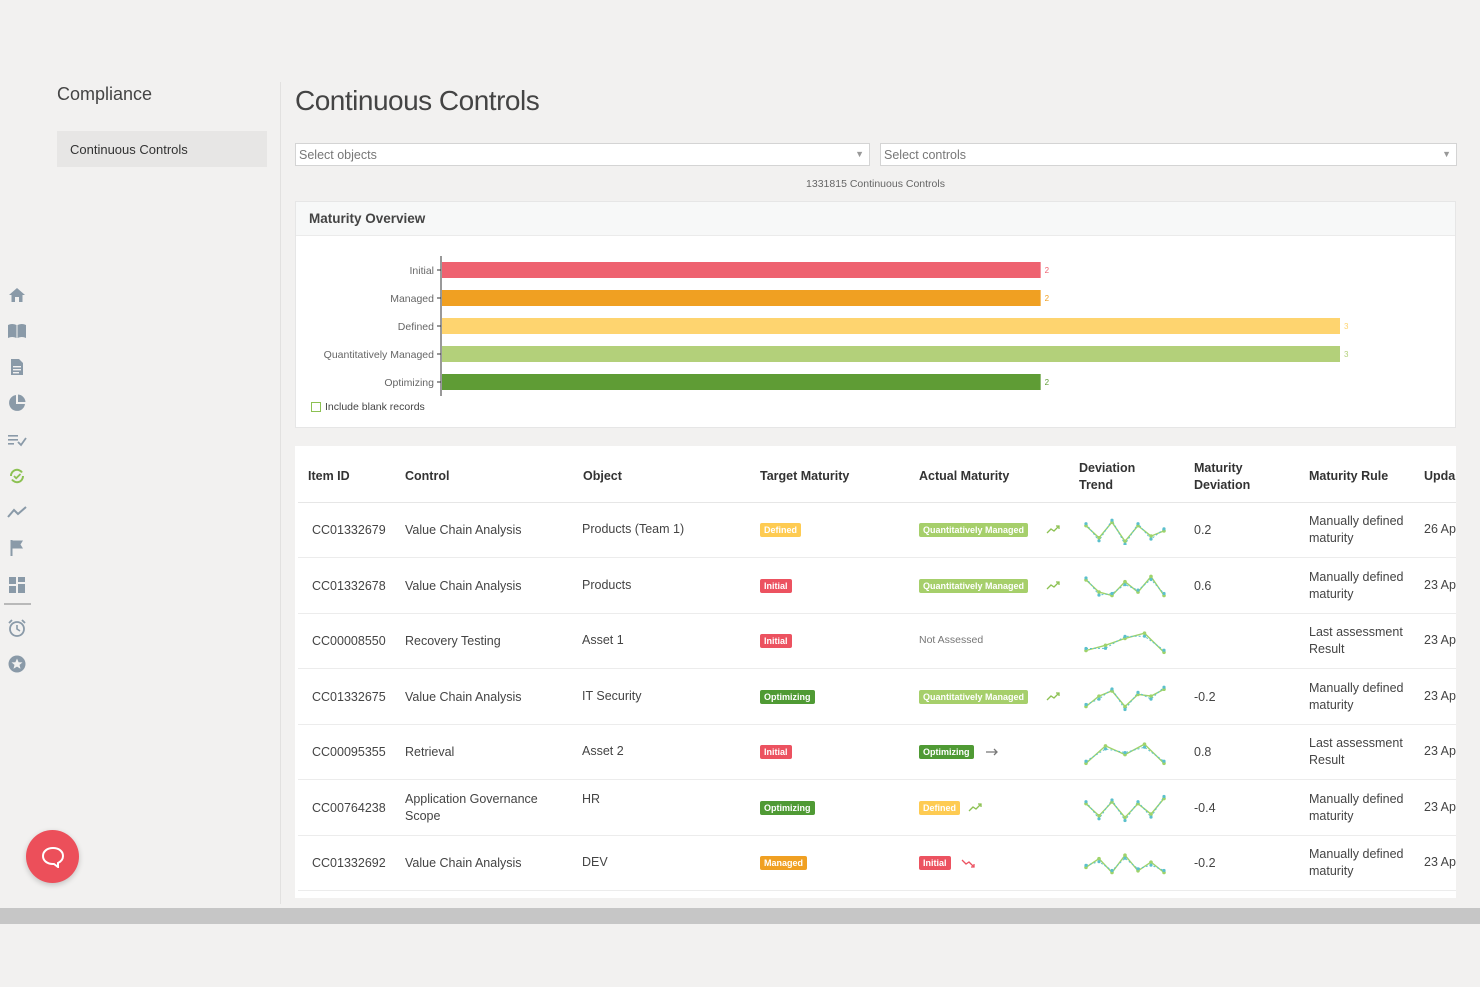 The height and width of the screenshot is (987, 1480). Describe the element at coordinates (17, 585) in the screenshot. I see `dashboard-icon` at that location.